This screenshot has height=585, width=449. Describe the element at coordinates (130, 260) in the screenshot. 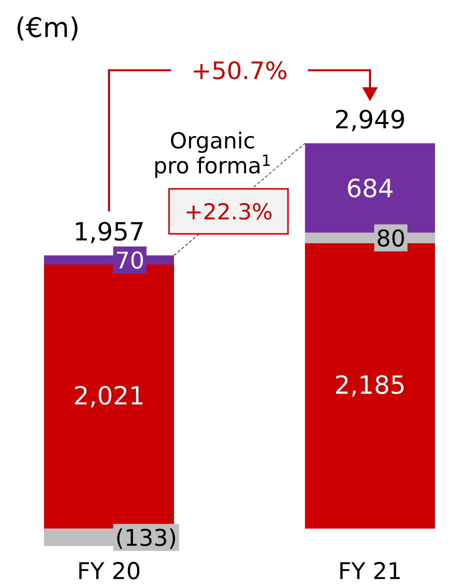

I see `data-label: 70` at that location.